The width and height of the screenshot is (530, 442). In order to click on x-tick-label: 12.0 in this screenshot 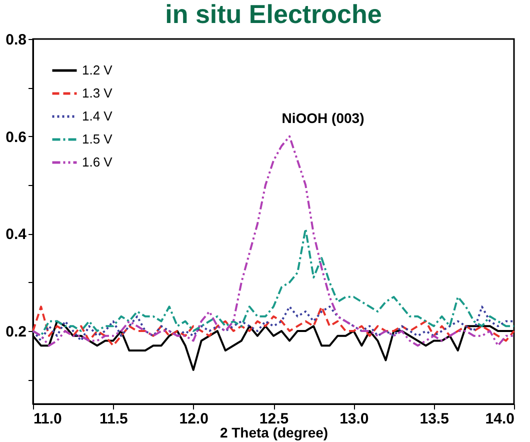, I will do `click(193, 419)`.